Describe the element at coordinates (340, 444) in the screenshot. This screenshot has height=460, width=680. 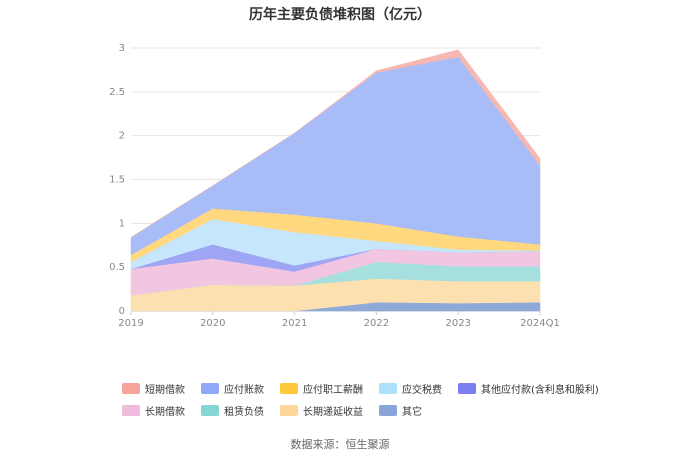
I see `data-source-label: 数据来源：恒生聚源` at that location.